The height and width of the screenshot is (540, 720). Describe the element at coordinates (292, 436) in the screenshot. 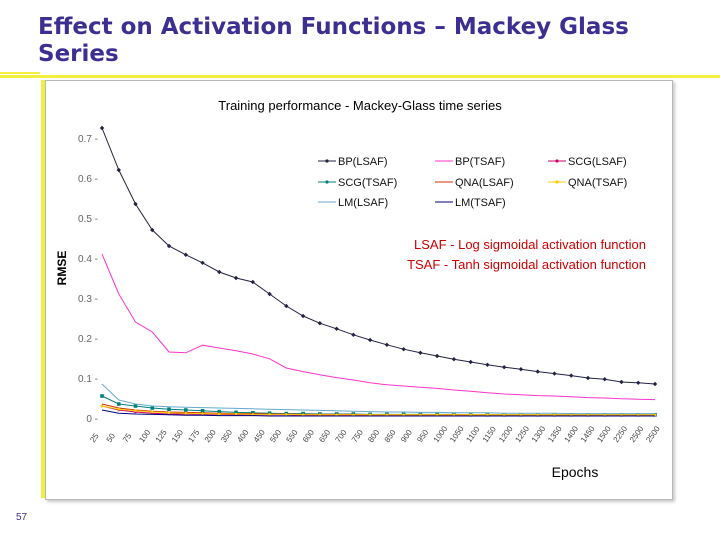

I see `x-tick-label: 550` at that location.